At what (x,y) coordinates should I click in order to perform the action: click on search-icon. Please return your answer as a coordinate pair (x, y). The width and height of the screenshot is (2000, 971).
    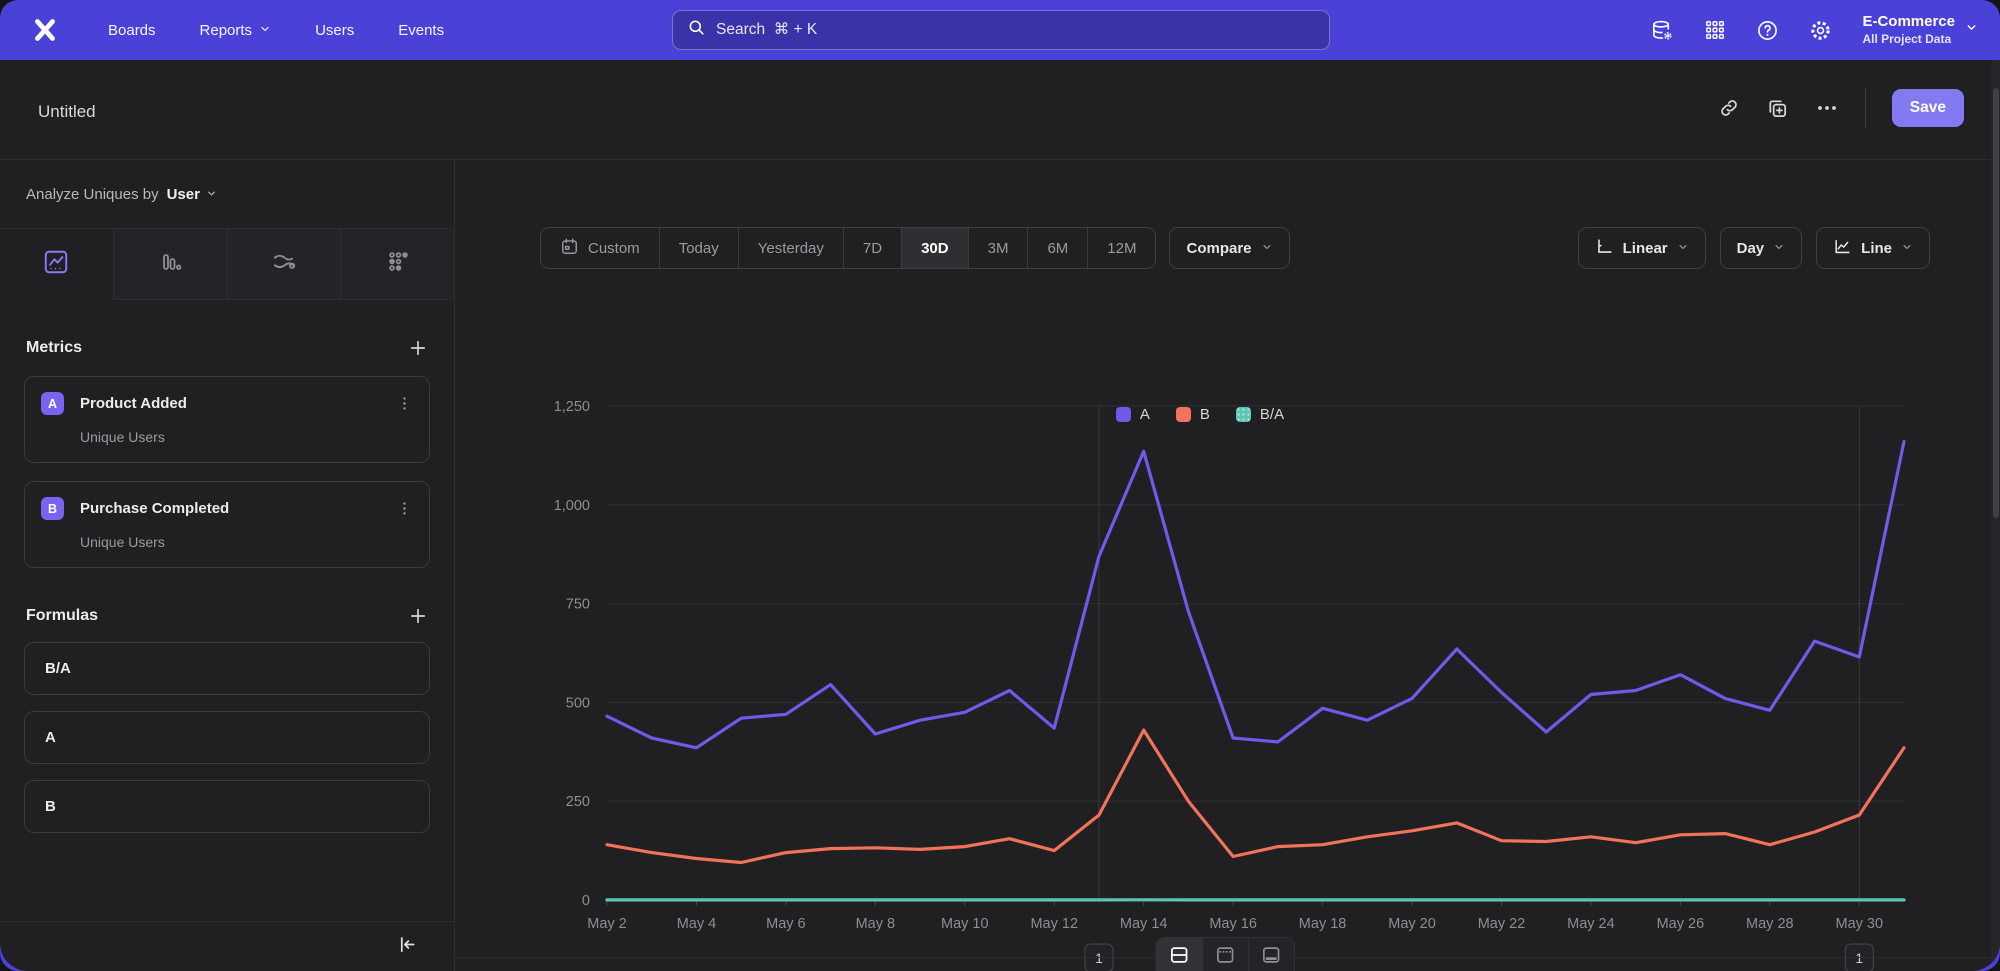
    Looking at the image, I should click on (696, 30).